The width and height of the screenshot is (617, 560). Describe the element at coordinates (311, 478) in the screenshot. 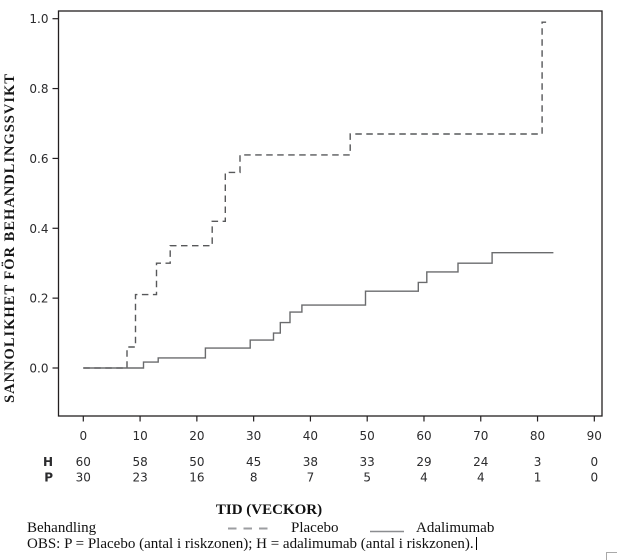

I see `risk-count: 7` at that location.